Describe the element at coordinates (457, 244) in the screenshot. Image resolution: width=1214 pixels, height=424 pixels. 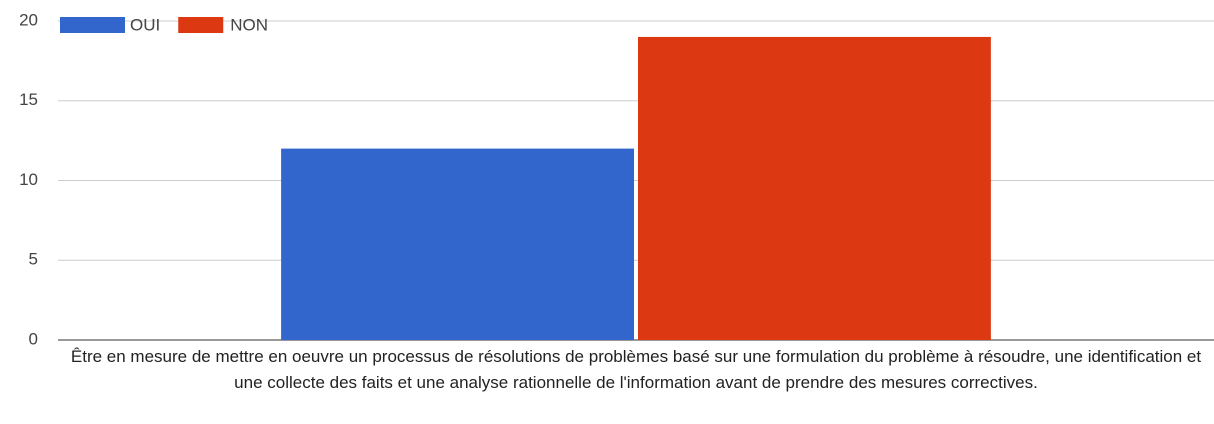
I see `bar` at that location.